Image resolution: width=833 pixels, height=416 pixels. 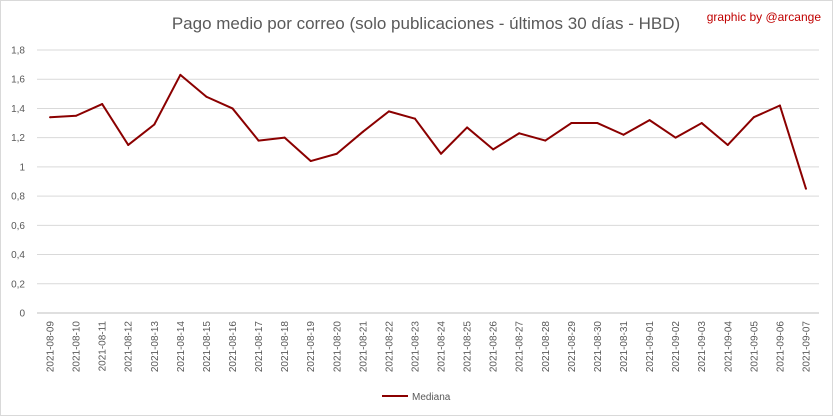 What do you see at coordinates (520, 347) in the screenshot?
I see `x-tick-label: 2021-08-27` at bounding box center [520, 347].